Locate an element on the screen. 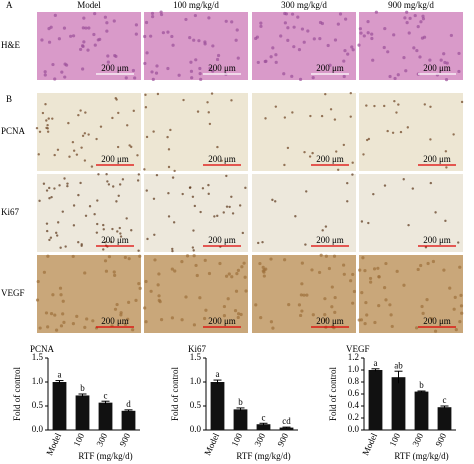 Image resolution: width=474 pixels, height=464 pixels. y-tick-label: 0.5 is located at coordinates (38, 405).